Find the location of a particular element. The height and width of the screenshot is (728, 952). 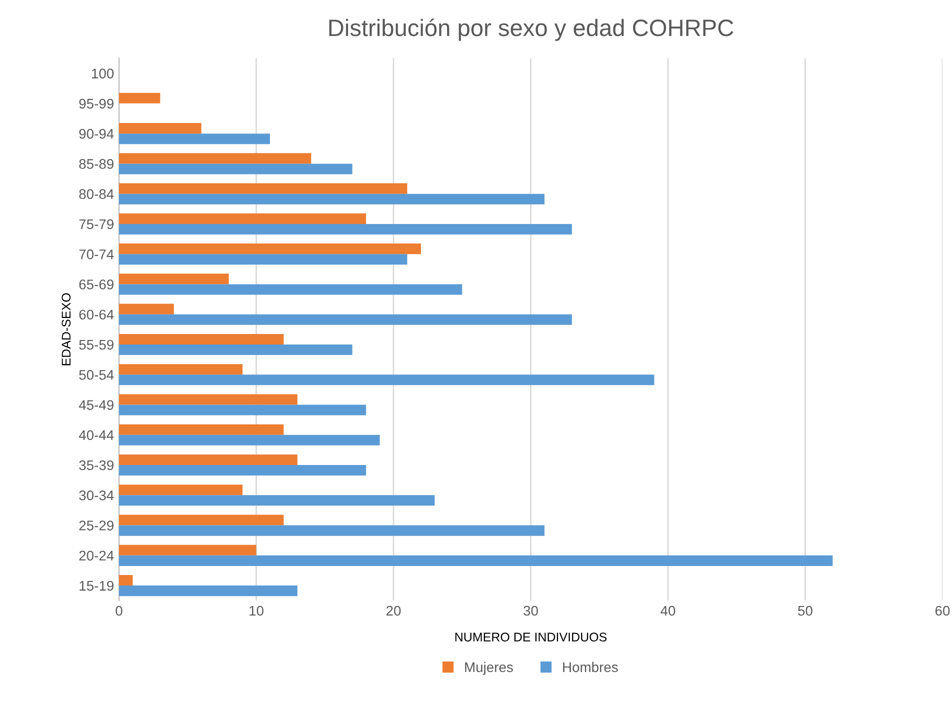

y-tick-label: 100 is located at coordinates (103, 73).